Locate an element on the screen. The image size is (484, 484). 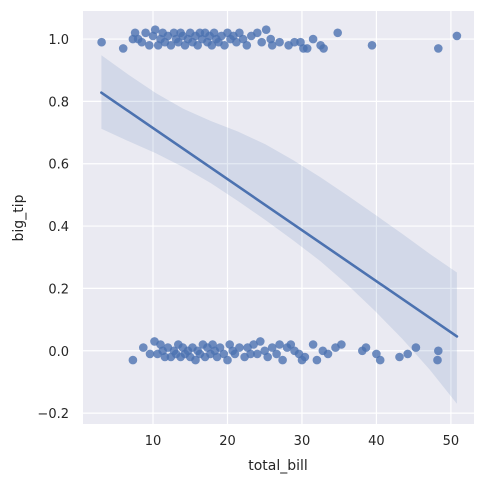
x-axis-label: total_bill is located at coordinates (278, 466).